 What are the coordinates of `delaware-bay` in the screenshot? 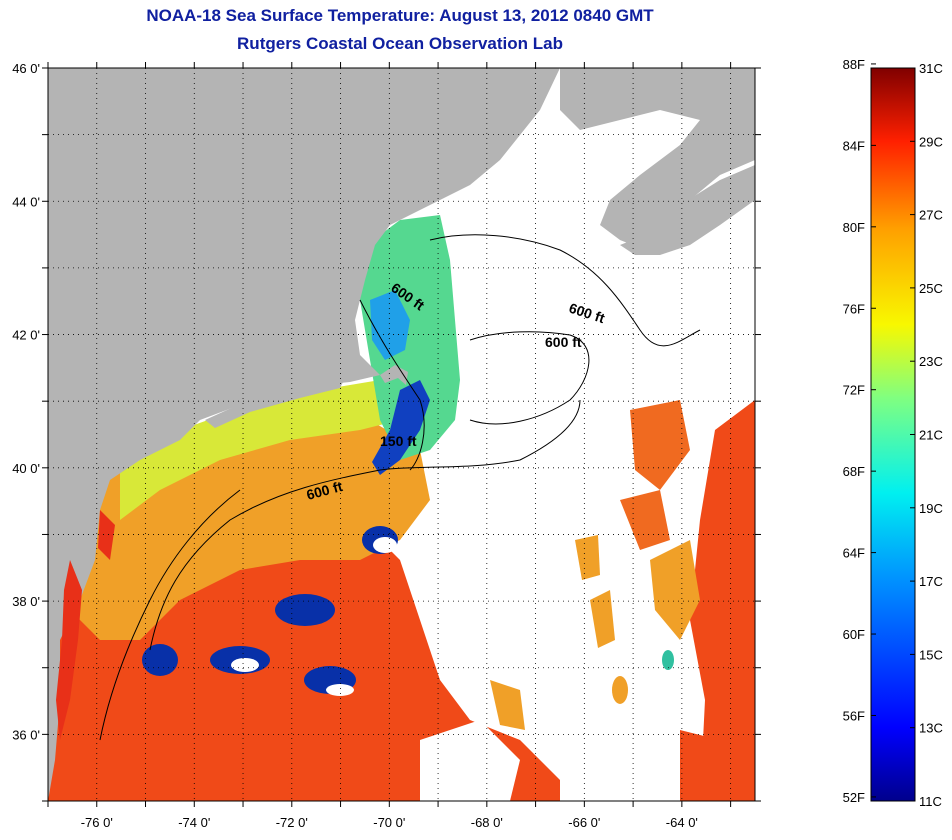 It's located at (106, 535).